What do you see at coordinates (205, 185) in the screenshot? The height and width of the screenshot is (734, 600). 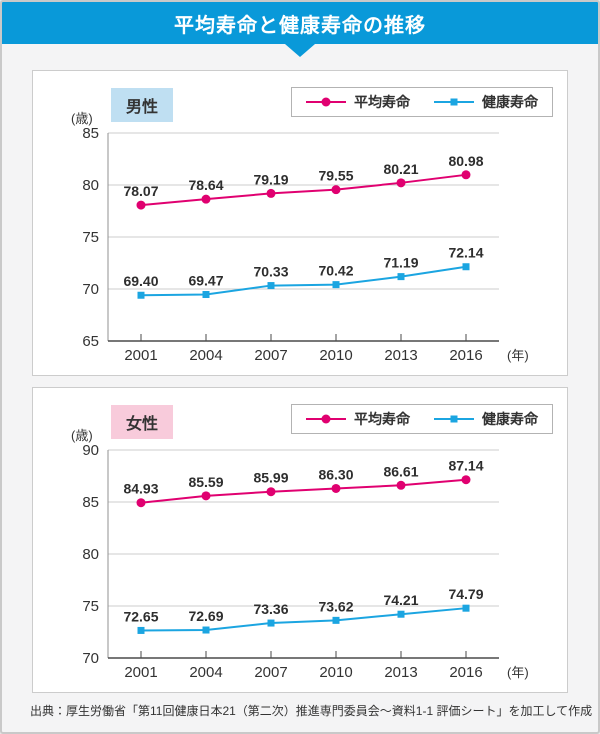 I see `value-label: 78.64` at bounding box center [205, 185].